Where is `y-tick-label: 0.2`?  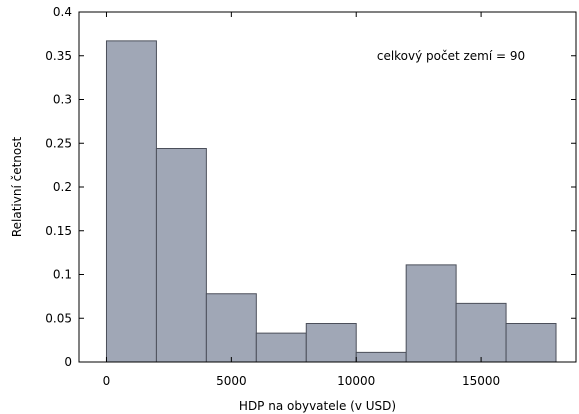 y-tick-label: 0.2 is located at coordinates (62, 187).